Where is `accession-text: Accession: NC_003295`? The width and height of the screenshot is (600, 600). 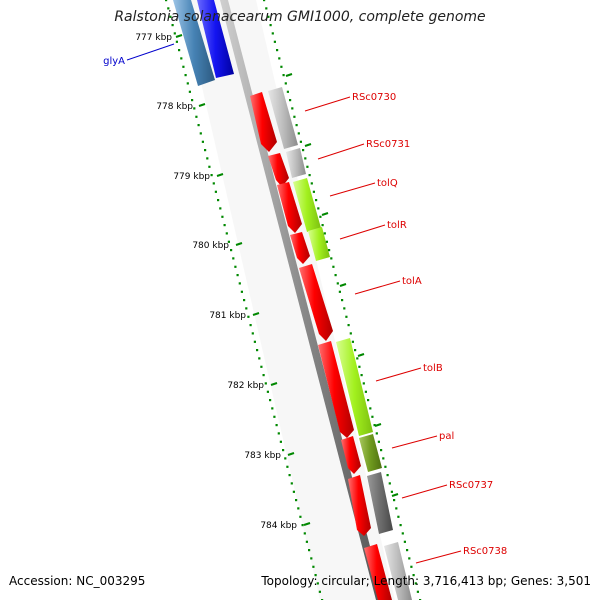 accession-text: Accession: NC_003295 is located at coordinates (77, 581).